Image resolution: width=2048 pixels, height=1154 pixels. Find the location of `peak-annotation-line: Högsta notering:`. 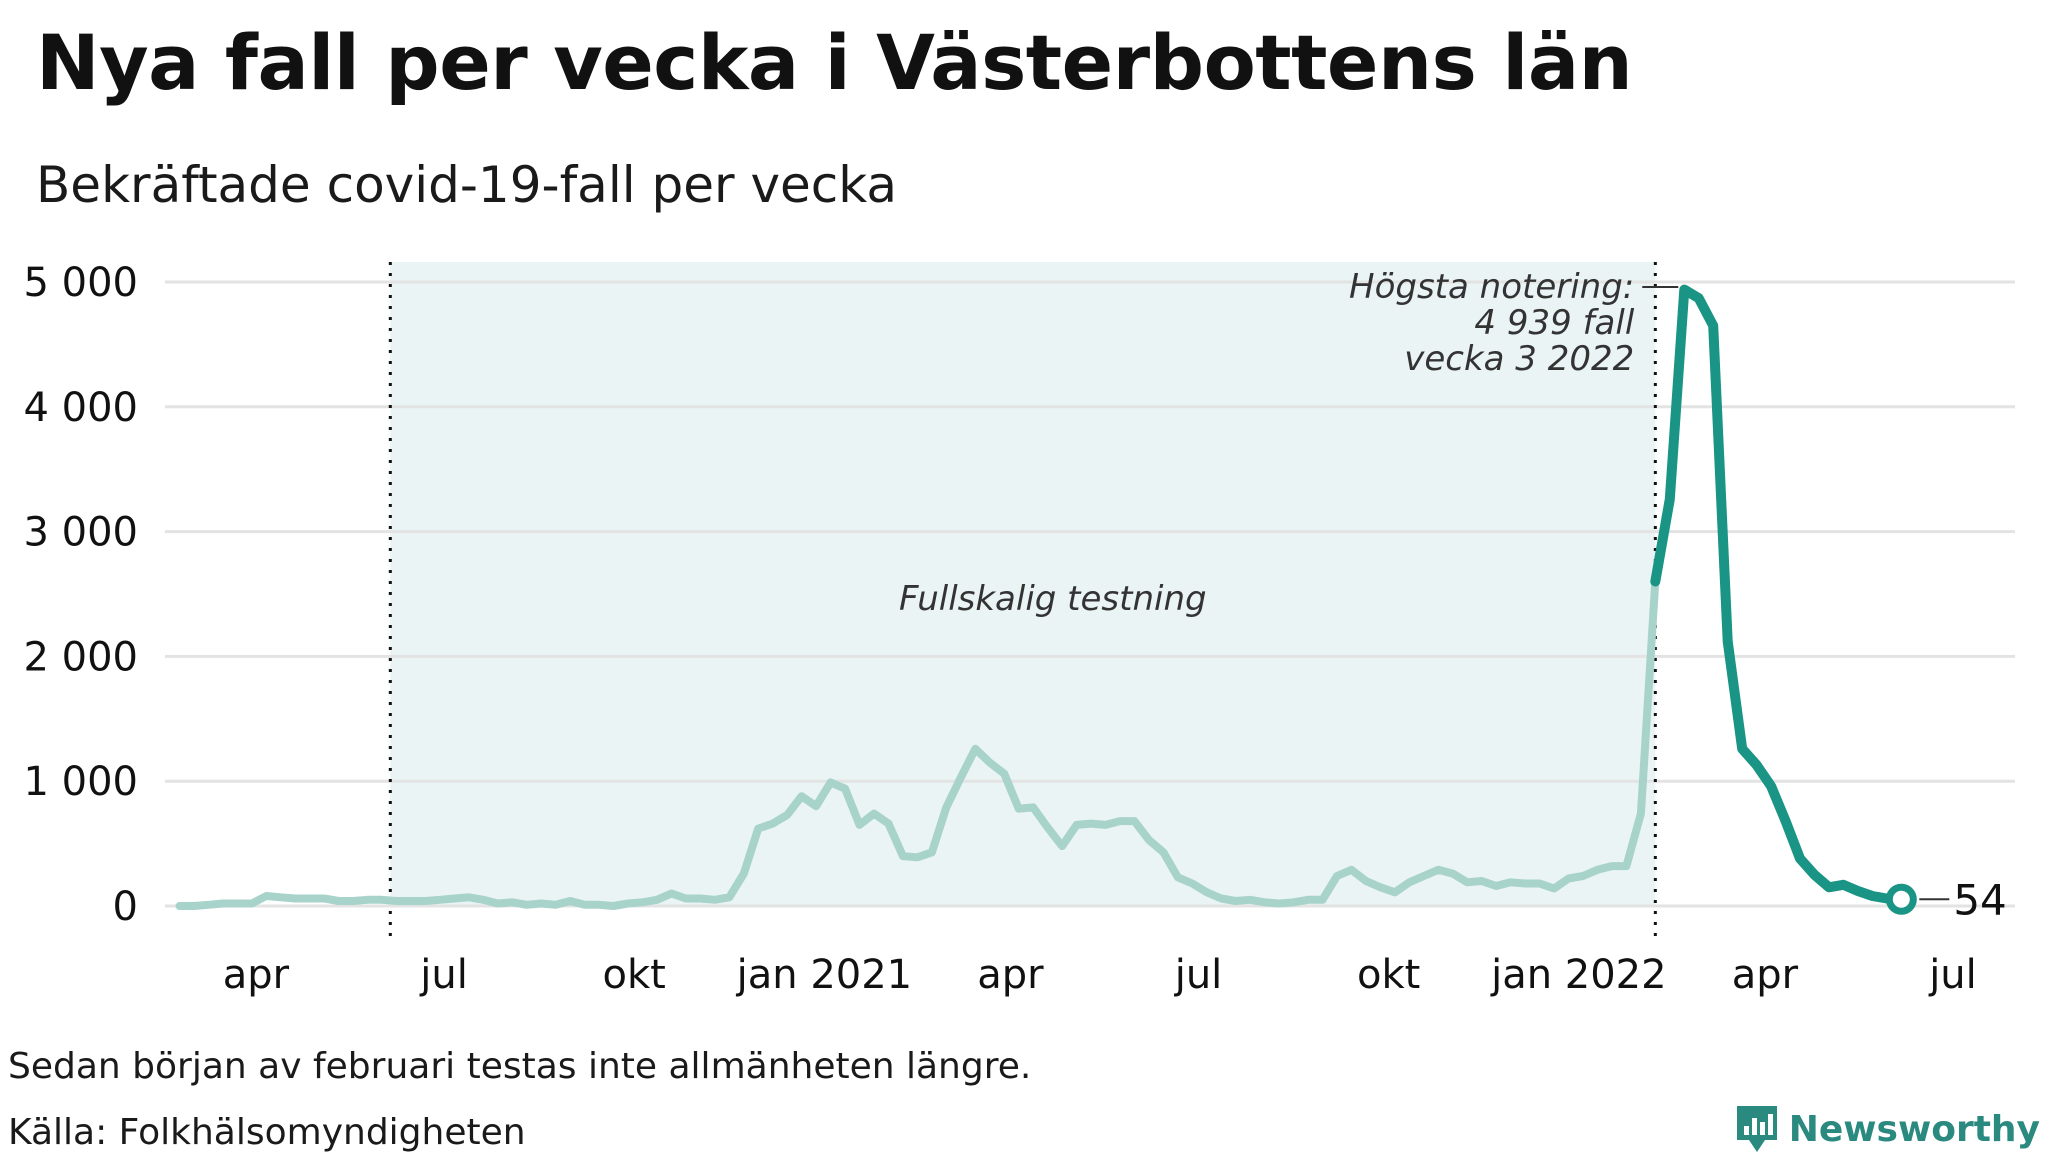

peak-annotation-line: Högsta notering: is located at coordinates (1491, 287).